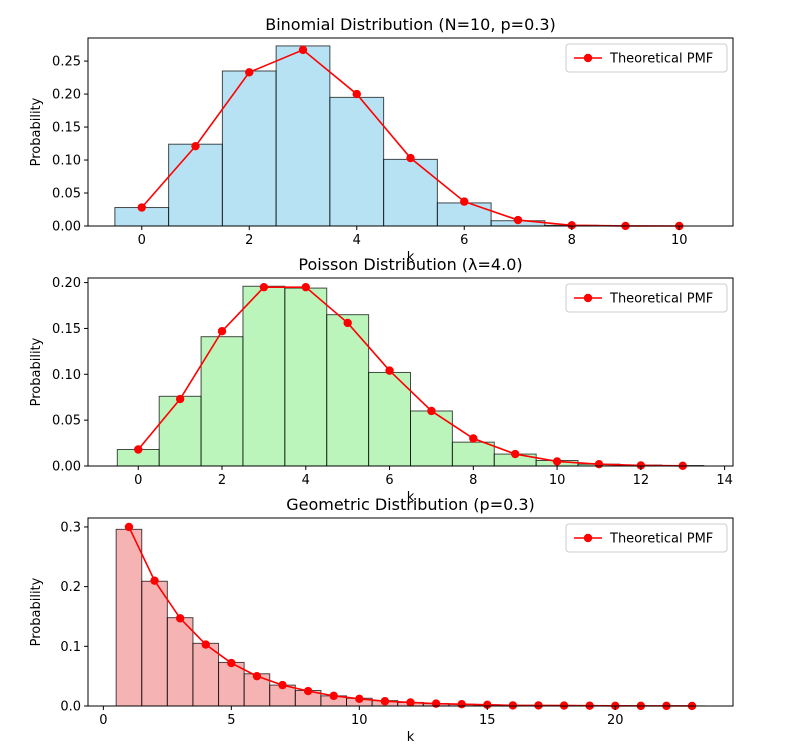 This screenshot has width=800, height=755. What do you see at coordinates (66, 128) in the screenshot?
I see `y-tick-label: 0.15` at bounding box center [66, 128].